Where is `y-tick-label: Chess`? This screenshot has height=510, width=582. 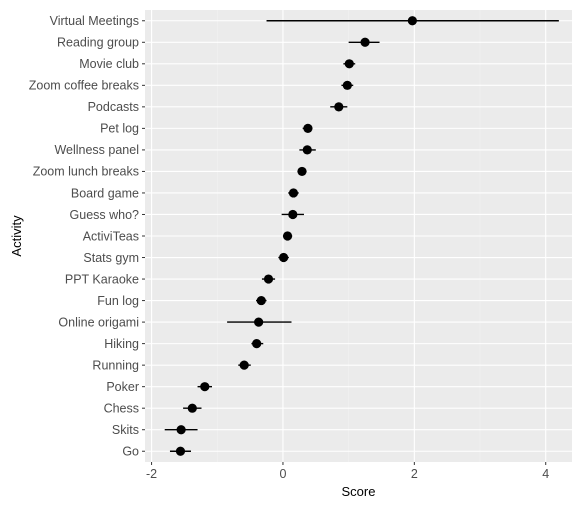 y-tick-label: Chess is located at coordinates (121, 408).